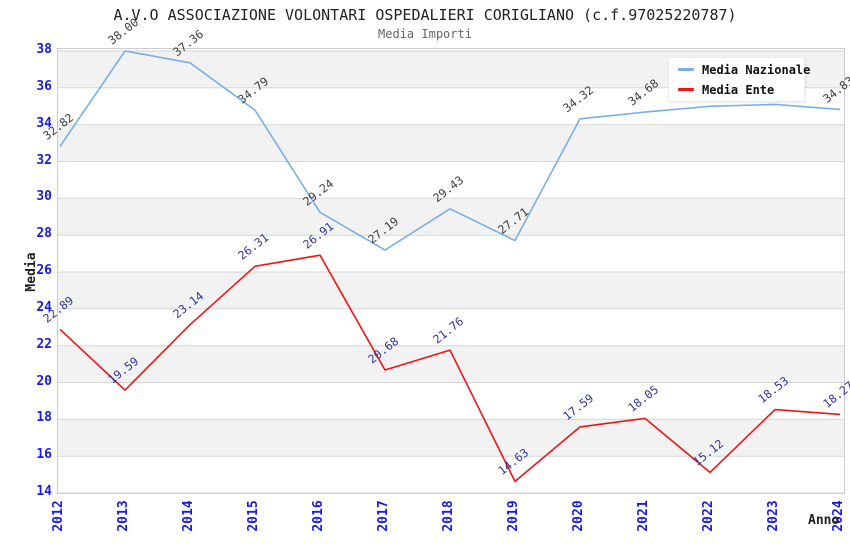  What do you see at coordinates (824, 520) in the screenshot?
I see `x-axis-title: Anno` at bounding box center [824, 520].